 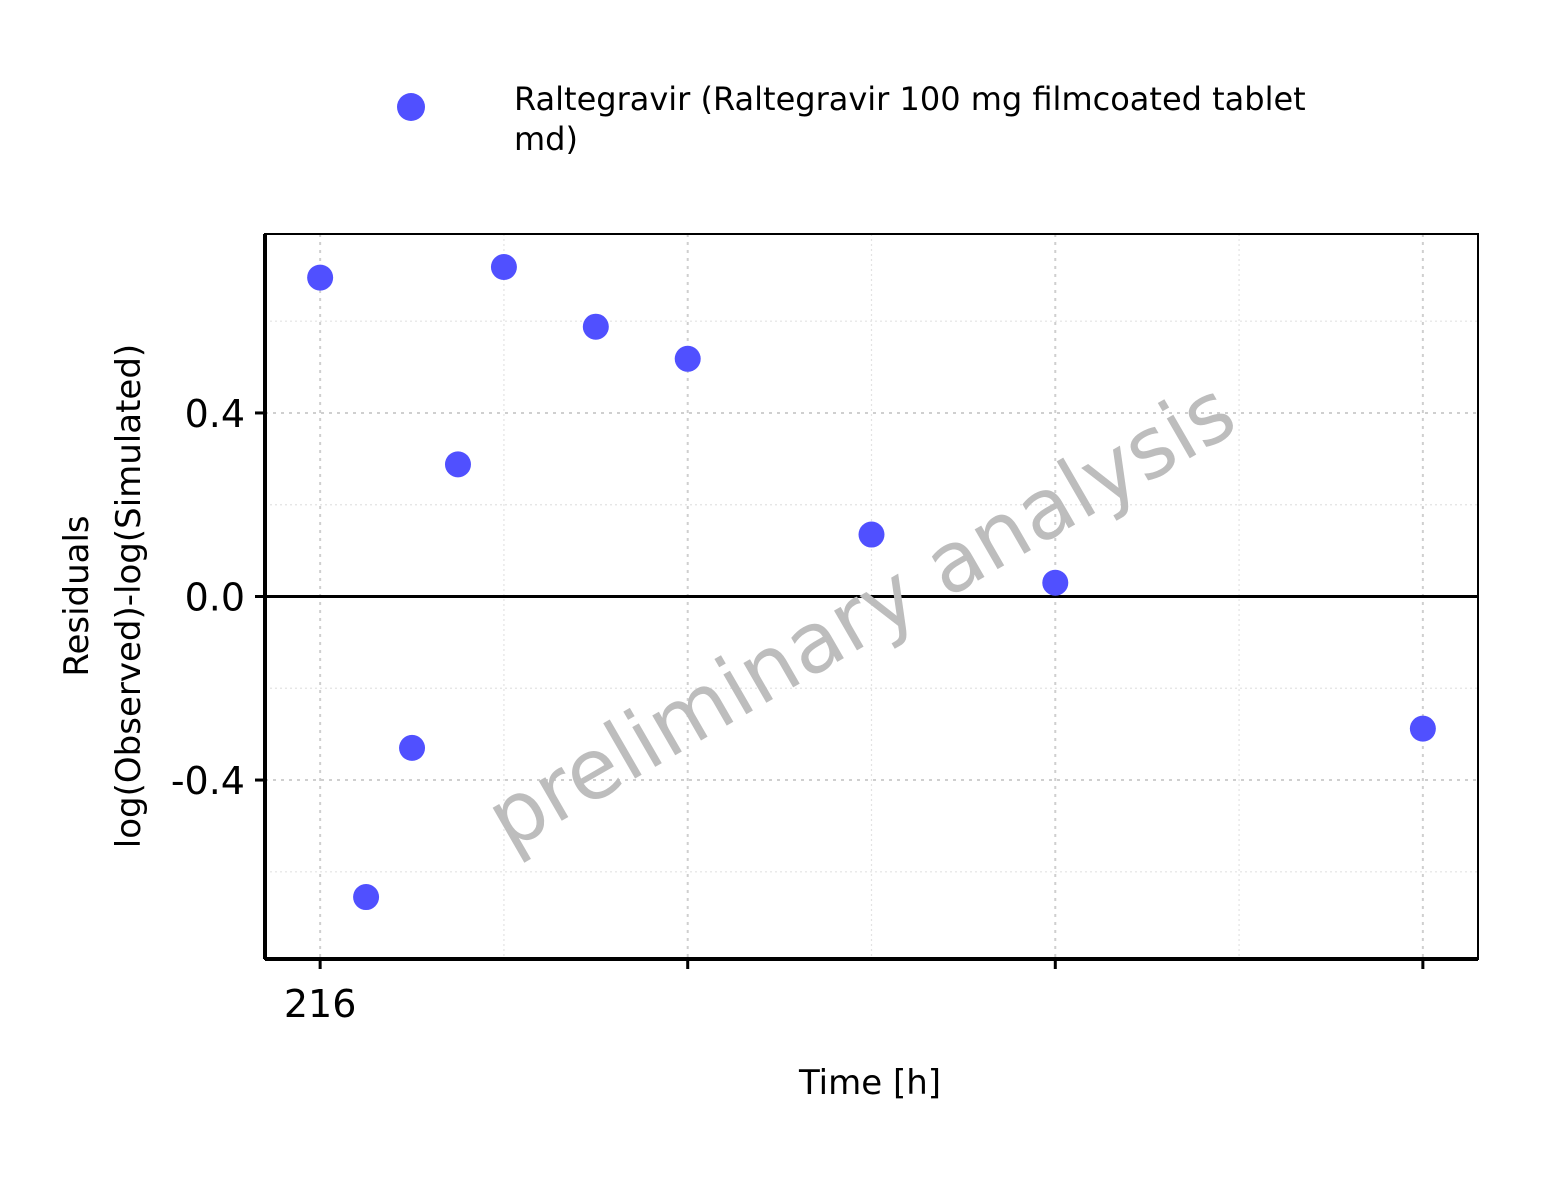 What do you see at coordinates (215, 598) in the screenshot?
I see `y-tick-label: 0.0` at bounding box center [215, 598].